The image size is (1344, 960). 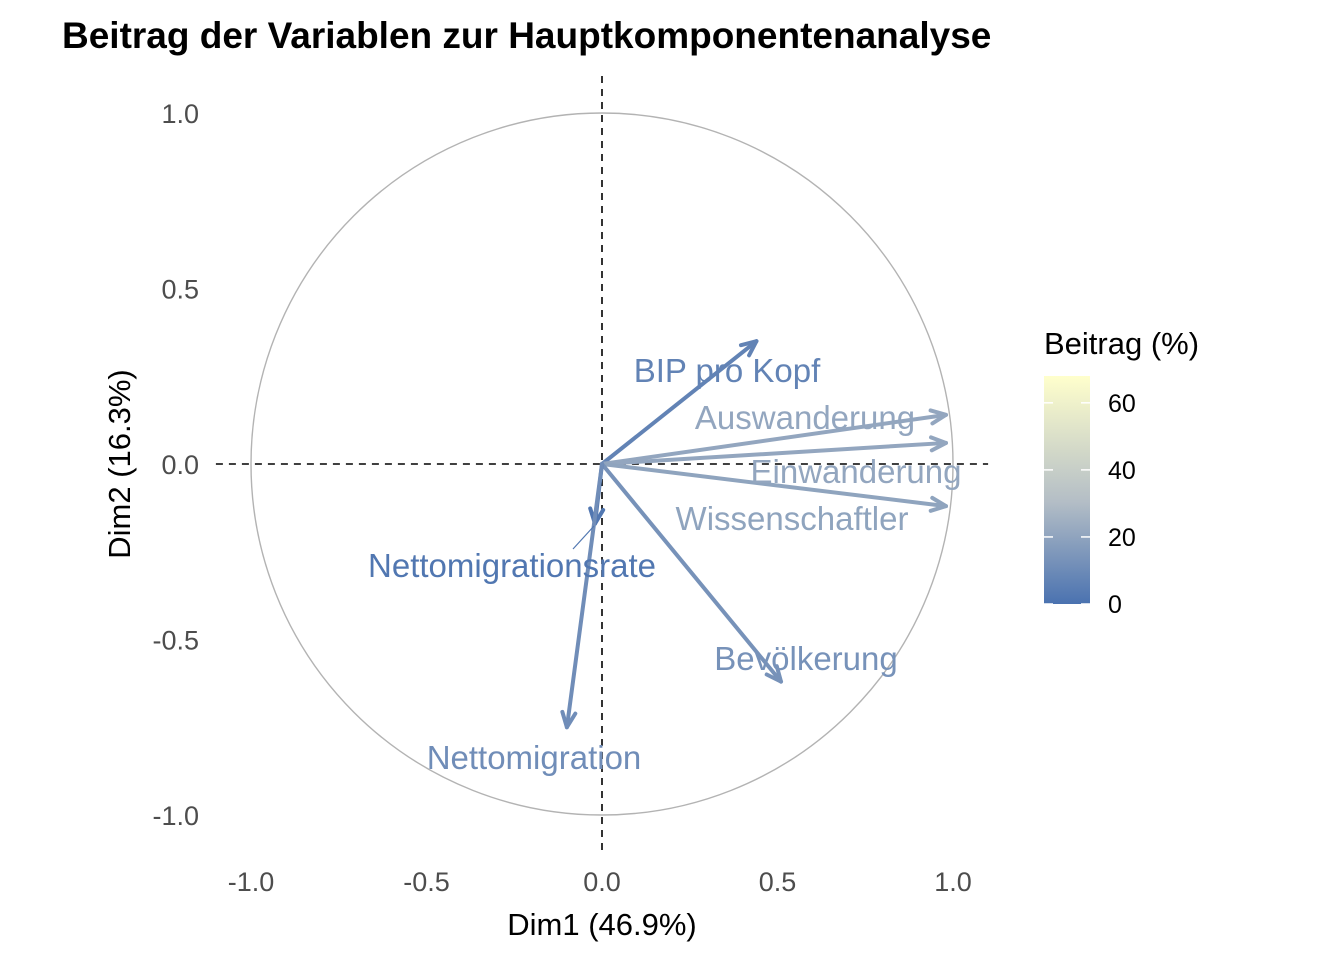 What do you see at coordinates (778, 882) in the screenshot?
I see `x-tick-label: 0.5` at bounding box center [778, 882].